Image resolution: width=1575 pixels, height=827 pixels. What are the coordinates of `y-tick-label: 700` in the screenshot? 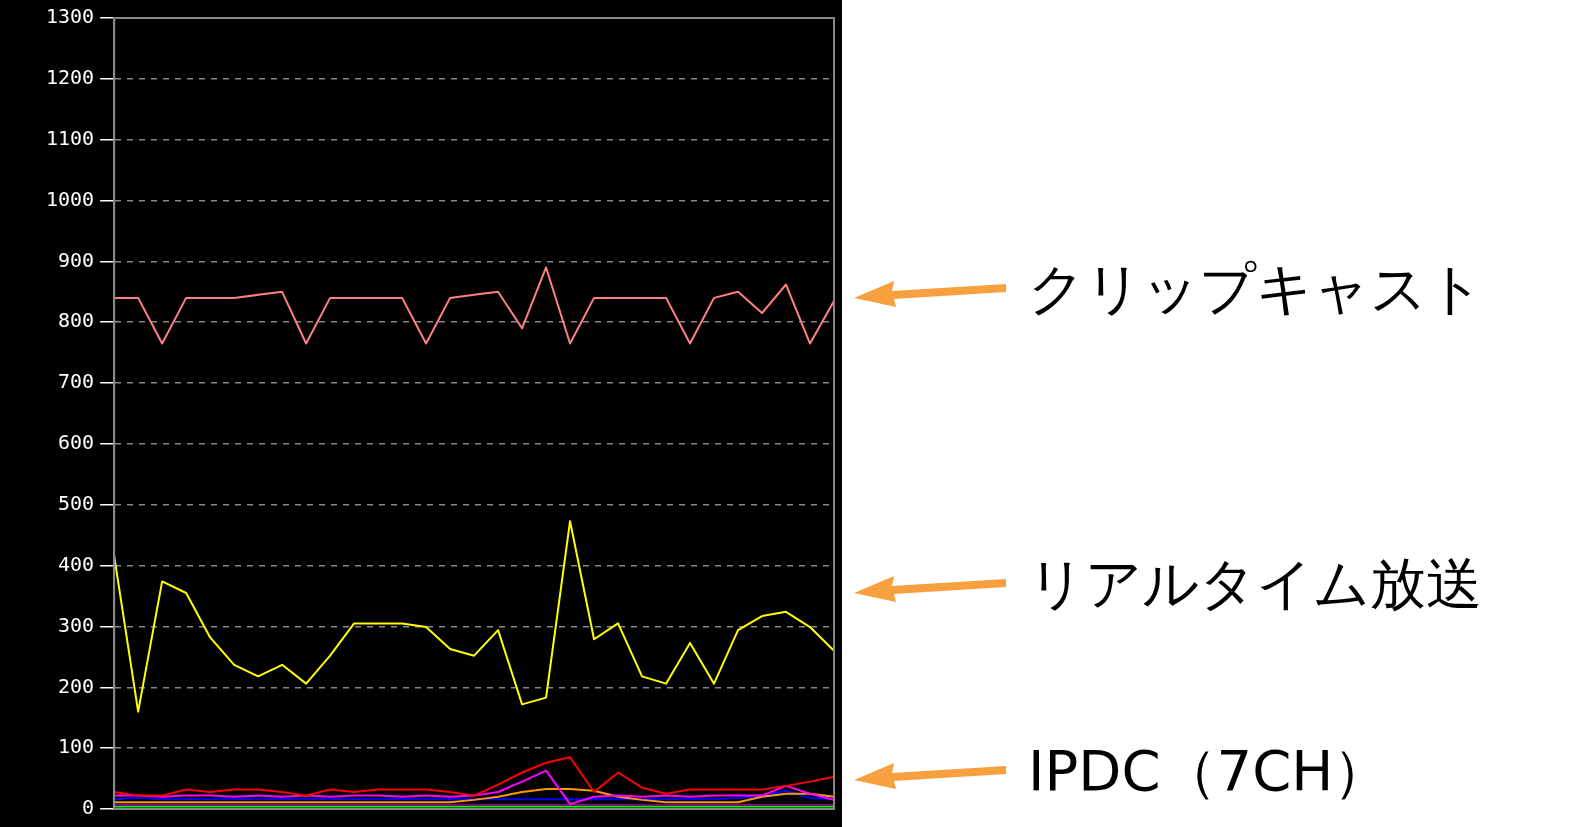 It's located at (76, 381).